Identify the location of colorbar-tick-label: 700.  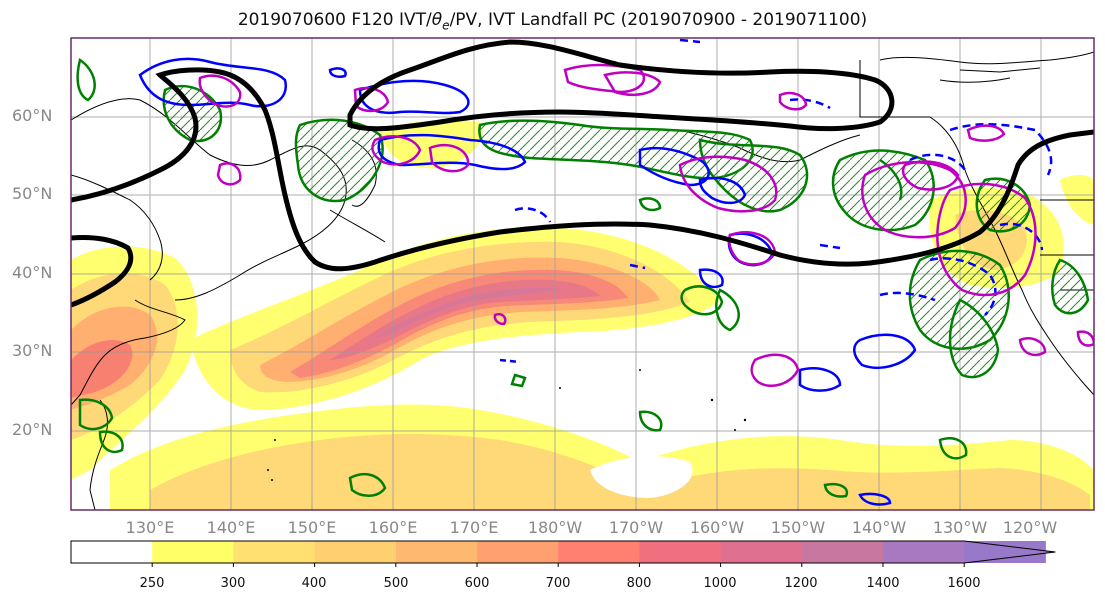
(558, 583).